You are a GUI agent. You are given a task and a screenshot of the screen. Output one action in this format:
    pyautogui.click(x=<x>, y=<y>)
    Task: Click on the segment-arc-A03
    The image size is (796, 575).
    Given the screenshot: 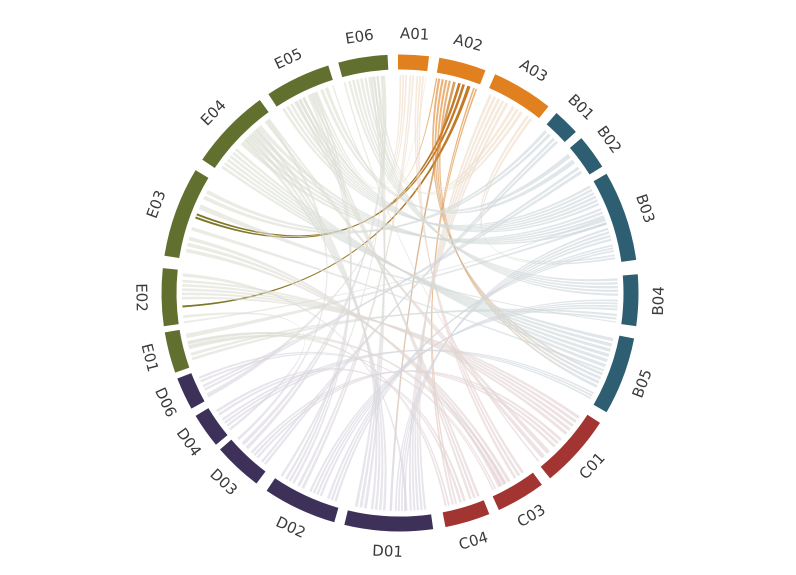 What is the action you would take?
    pyautogui.click(x=519, y=96)
    